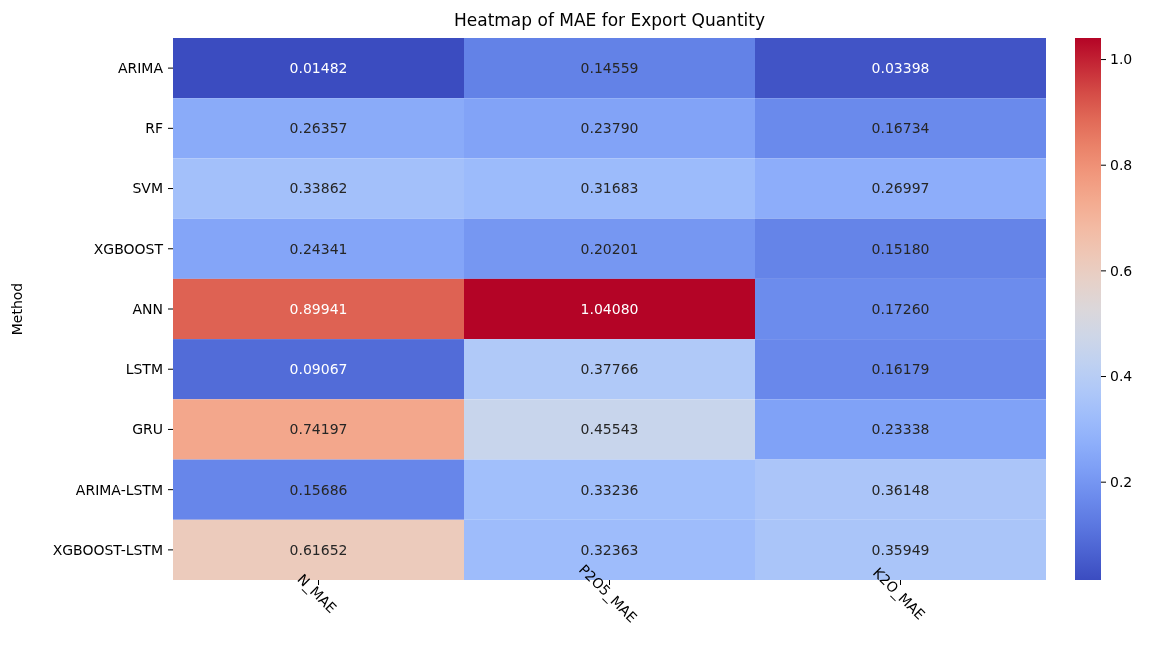 The image size is (1170, 663). I want to click on data-label: 0.26997, so click(900, 188).